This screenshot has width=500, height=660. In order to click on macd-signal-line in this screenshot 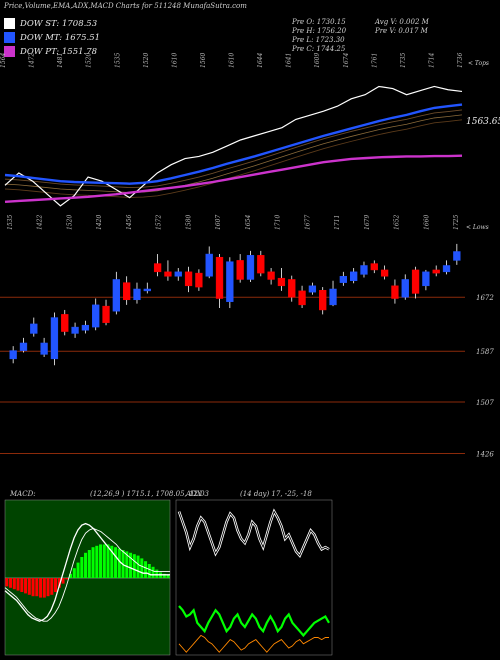, I will do `click(87, 574)`.